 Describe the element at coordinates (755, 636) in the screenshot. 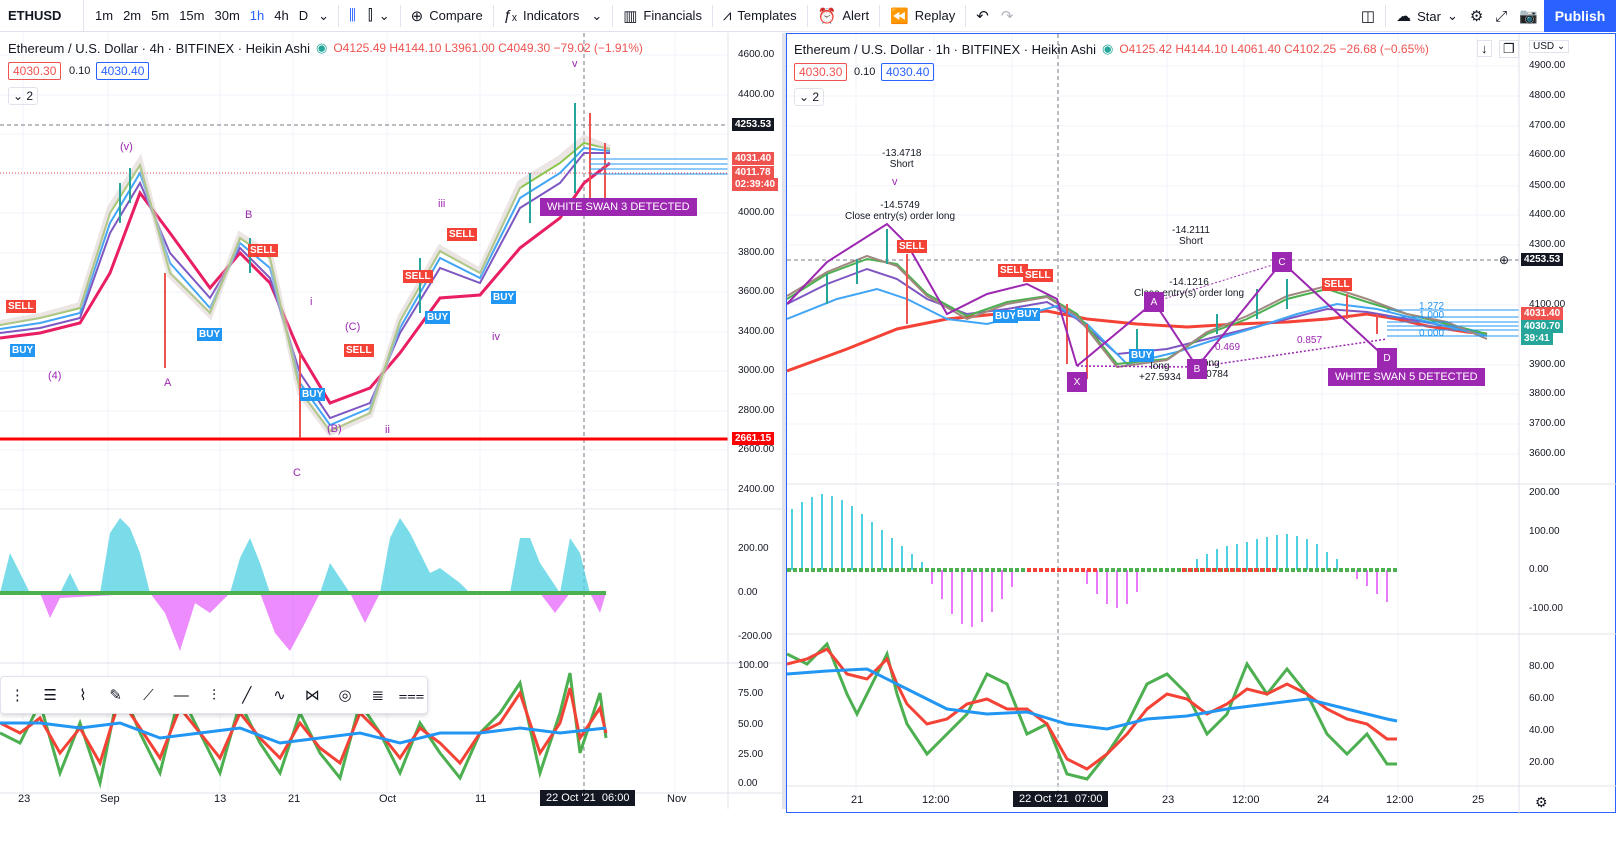

I see `osc-tick: -200.00` at that location.